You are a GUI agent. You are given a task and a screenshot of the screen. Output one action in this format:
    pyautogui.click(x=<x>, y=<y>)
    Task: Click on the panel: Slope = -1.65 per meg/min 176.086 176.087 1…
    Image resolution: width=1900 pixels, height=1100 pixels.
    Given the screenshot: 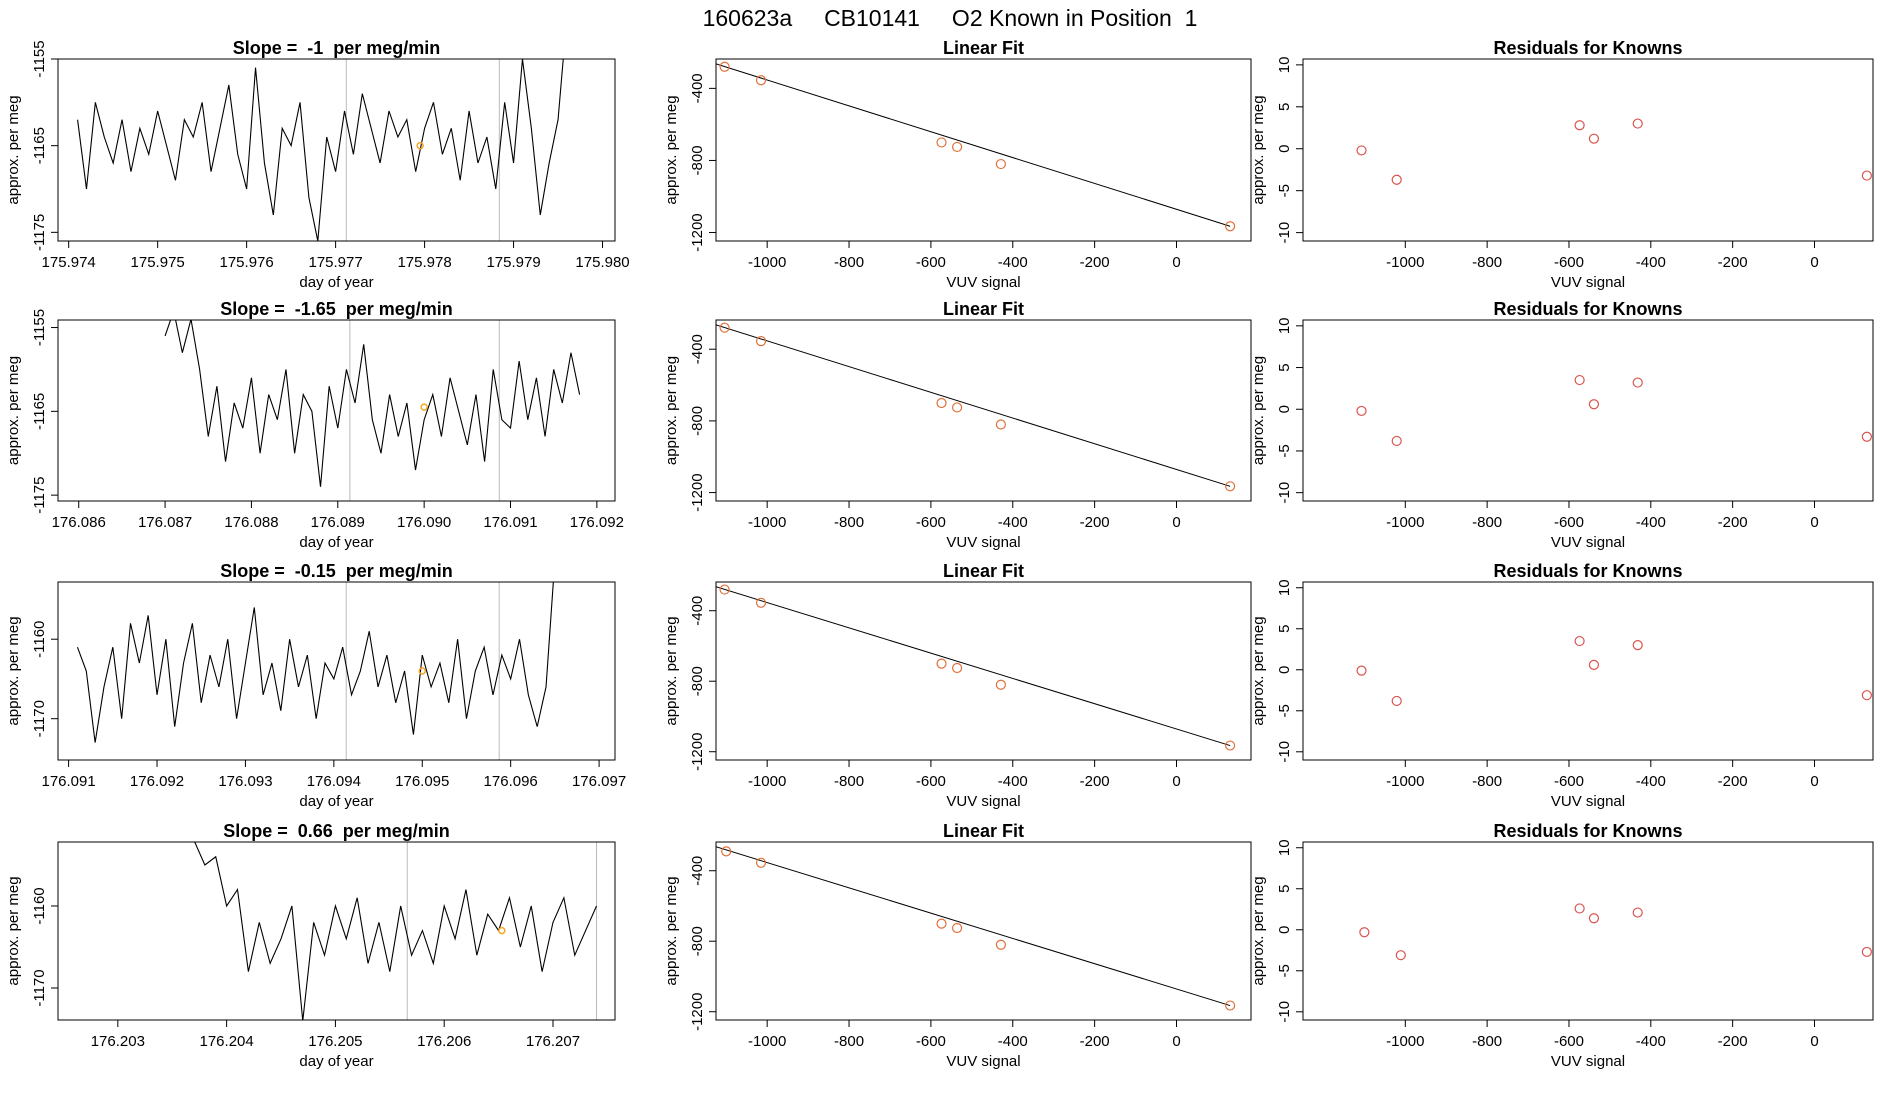 What is the action you would take?
    pyautogui.click(x=314, y=425)
    